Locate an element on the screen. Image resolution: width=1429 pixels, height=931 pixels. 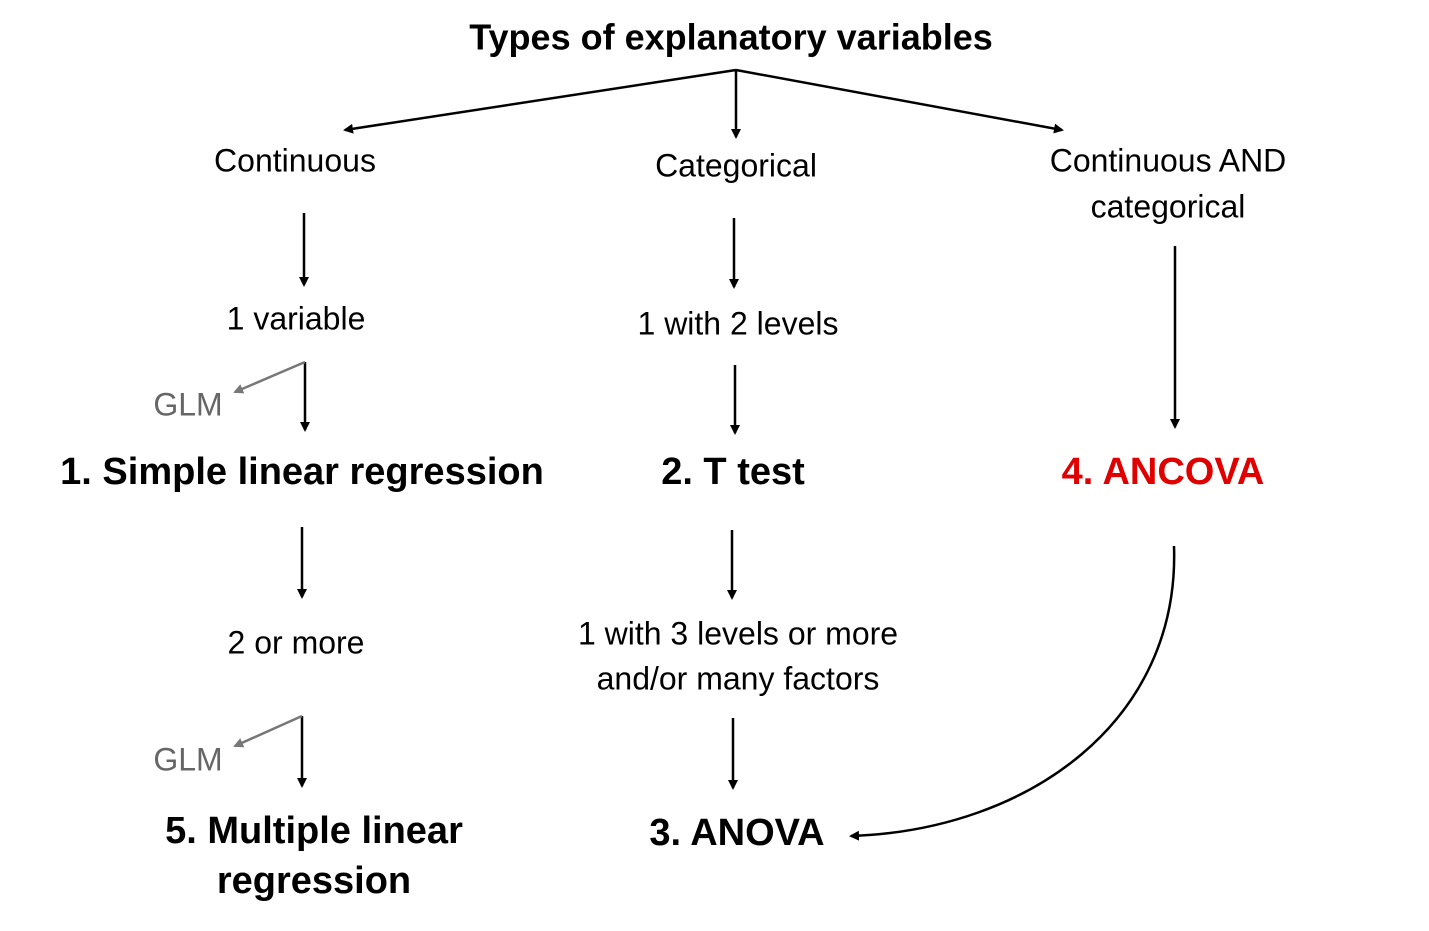
method-label: 1. Simple linear regression is located at coordinates (302, 472).